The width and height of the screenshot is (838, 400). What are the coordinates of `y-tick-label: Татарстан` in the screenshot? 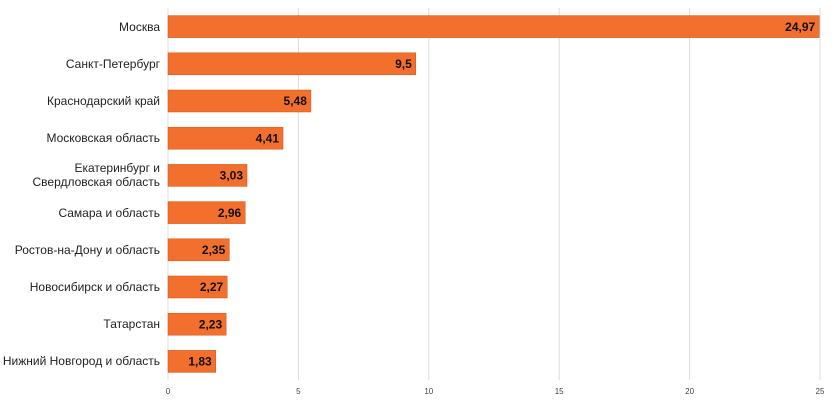 It's located at (131, 324).